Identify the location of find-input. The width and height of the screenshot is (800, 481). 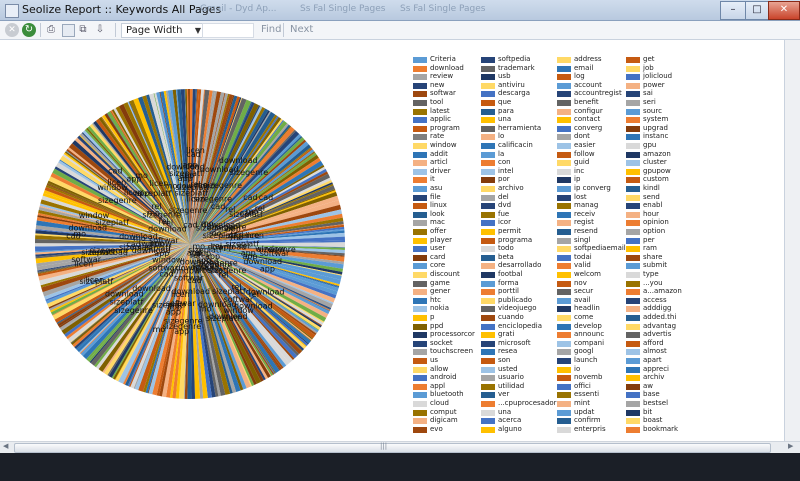
(228, 30).